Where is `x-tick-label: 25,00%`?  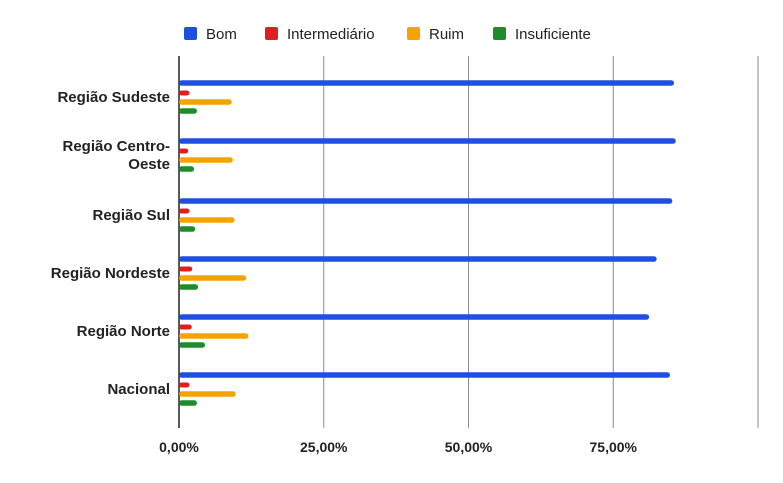
x-tick-label: 25,00% is located at coordinates (324, 447).